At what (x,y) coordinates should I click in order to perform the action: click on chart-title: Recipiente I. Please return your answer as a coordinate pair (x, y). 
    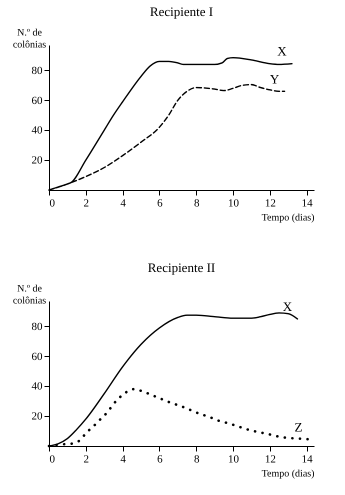
    Looking at the image, I should click on (182, 11).